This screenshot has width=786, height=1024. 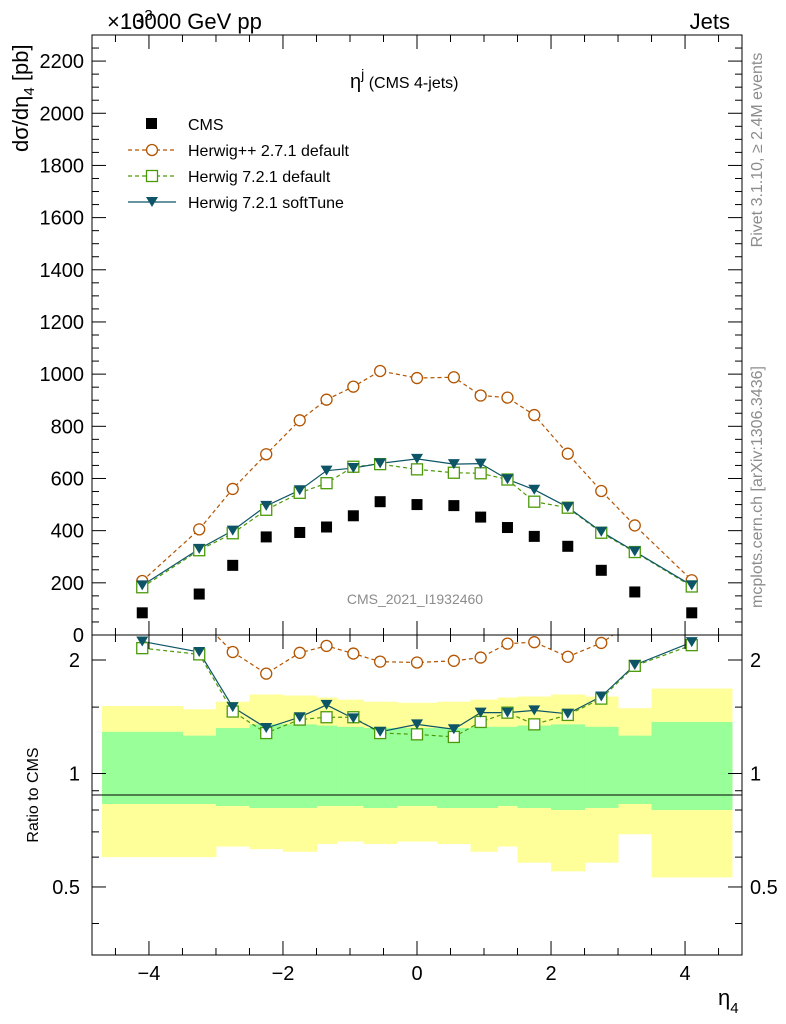 I want to click on chart-title: ηj (CMS 4-jets), so click(x=404, y=79).